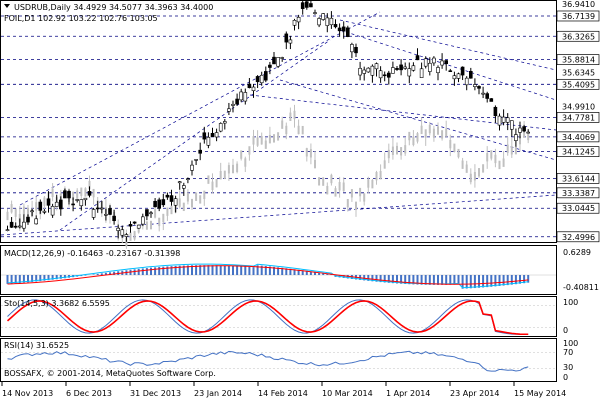  I want to click on price-label: 34.9910, so click(578, 106).